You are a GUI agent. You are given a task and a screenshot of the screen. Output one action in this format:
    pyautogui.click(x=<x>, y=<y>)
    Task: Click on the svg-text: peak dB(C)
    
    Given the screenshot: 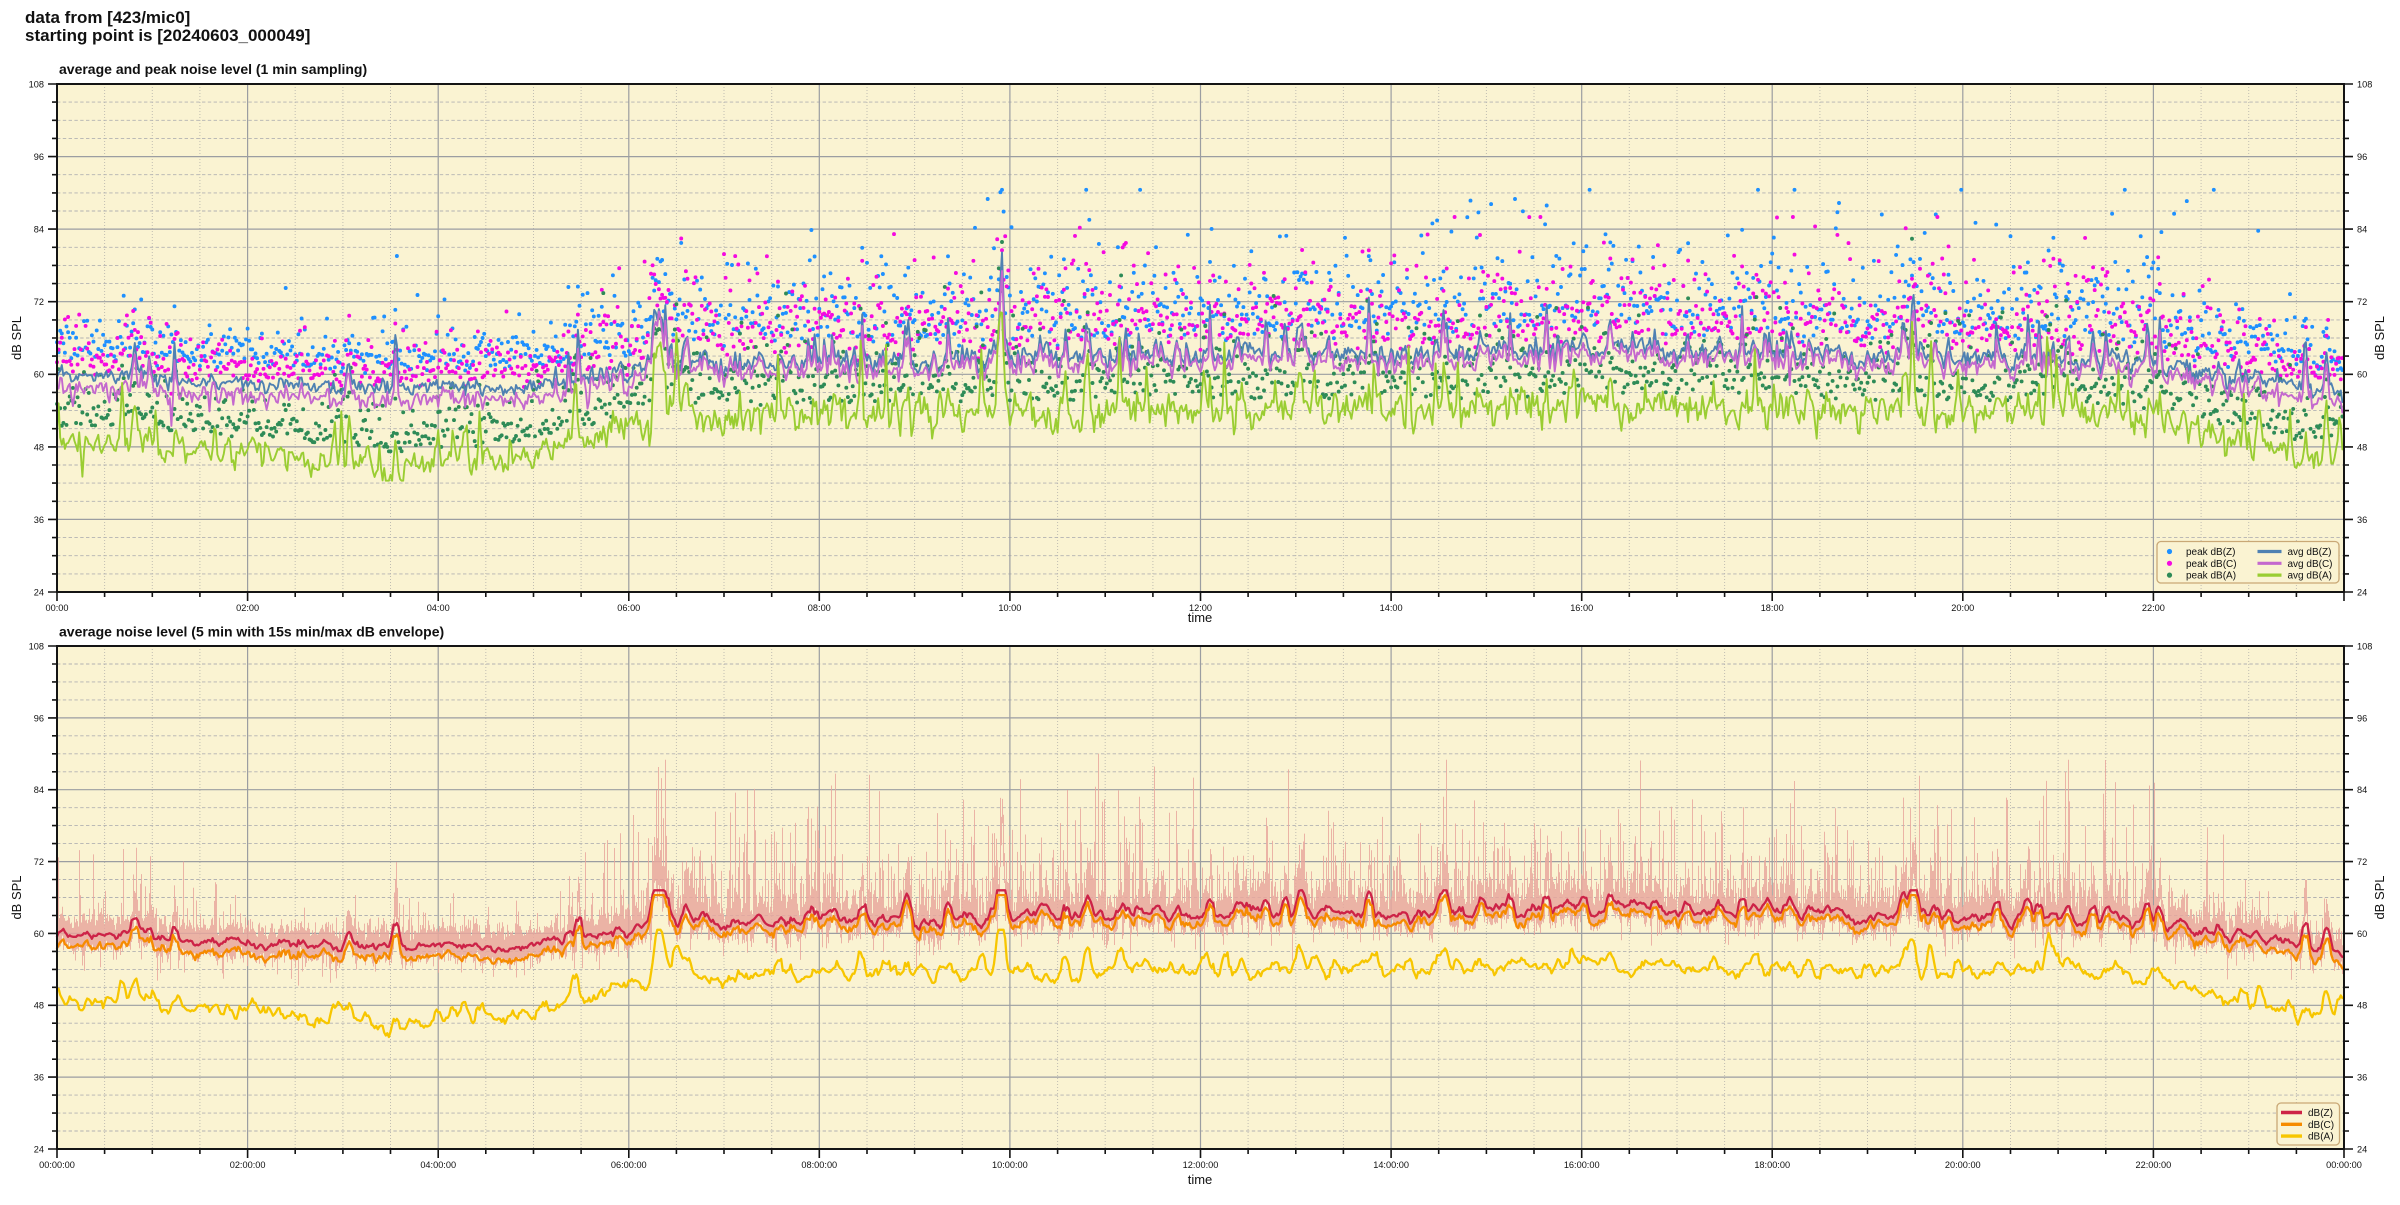 What is the action you would take?
    pyautogui.click(x=2211, y=564)
    